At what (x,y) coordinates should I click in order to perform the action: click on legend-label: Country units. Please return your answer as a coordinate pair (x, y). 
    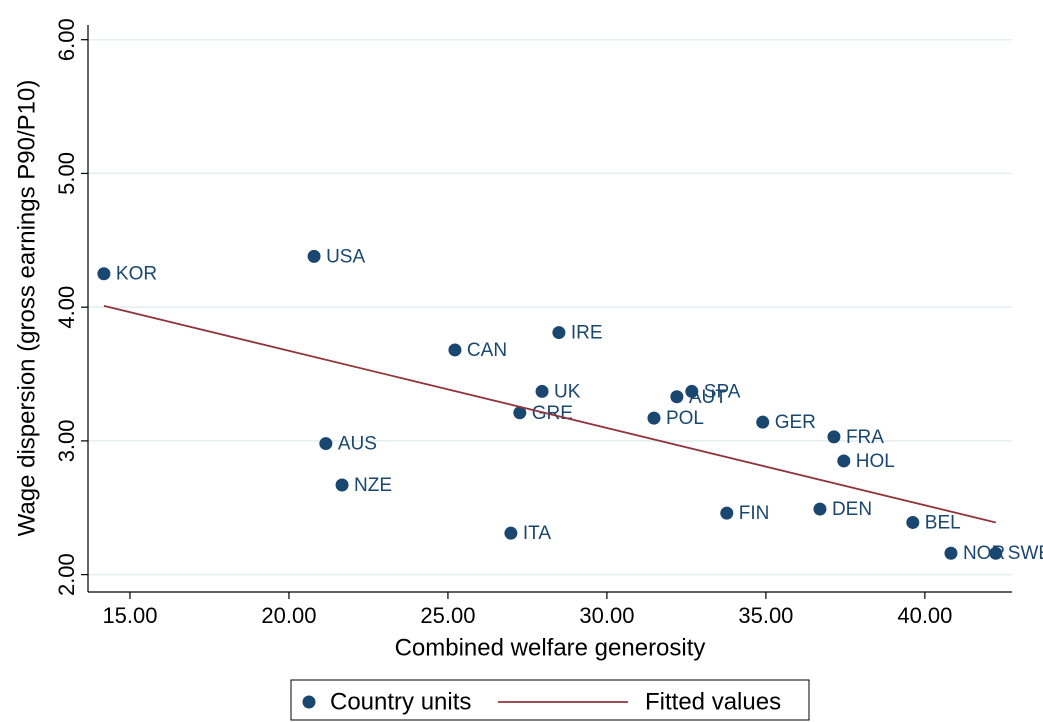
    Looking at the image, I should click on (400, 701).